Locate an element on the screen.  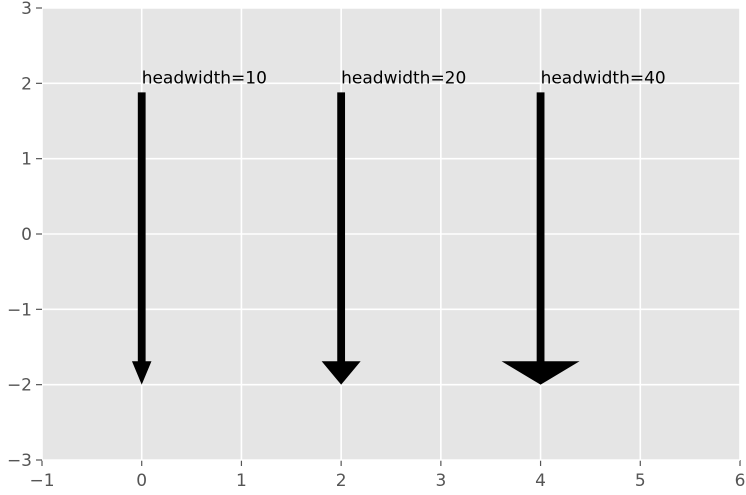
x-tick-label: 5 is located at coordinates (640, 481).